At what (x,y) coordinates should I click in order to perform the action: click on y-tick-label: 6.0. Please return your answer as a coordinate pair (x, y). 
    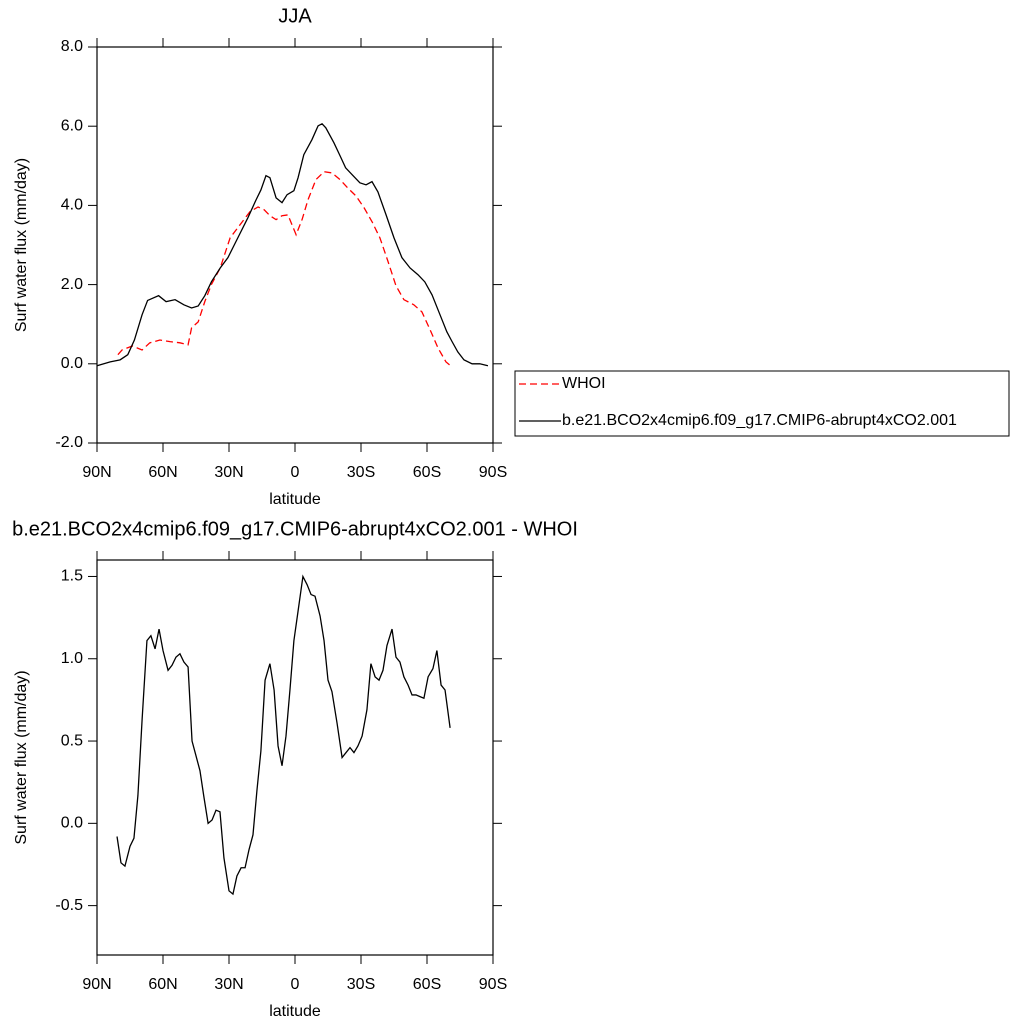
    Looking at the image, I should click on (72, 125).